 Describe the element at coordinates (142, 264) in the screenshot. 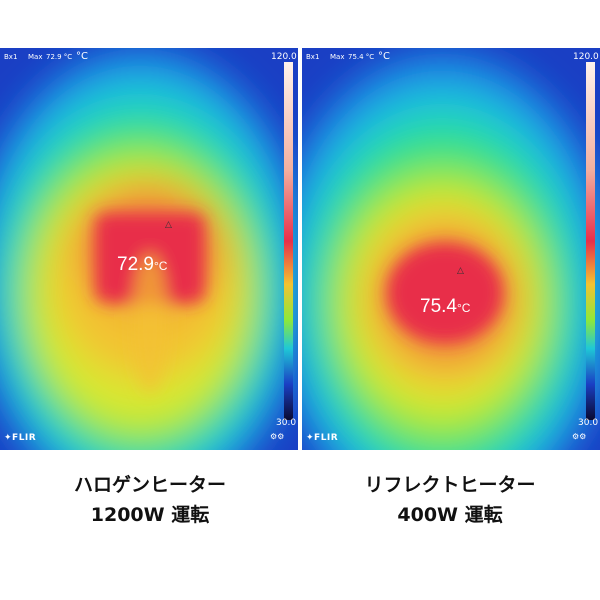

I see `temperature-readout: 72.9°C` at that location.